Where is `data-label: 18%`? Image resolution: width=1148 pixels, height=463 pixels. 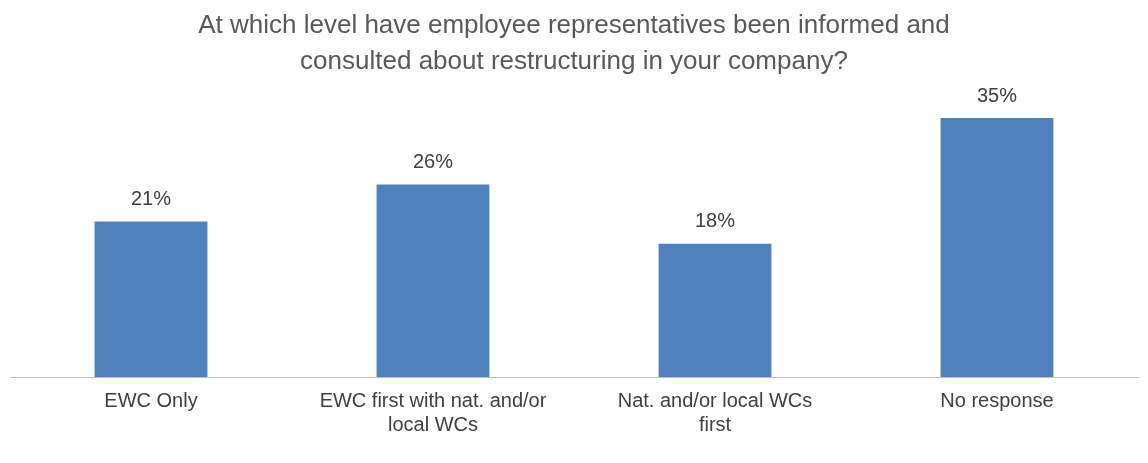 data-label: 18% is located at coordinates (715, 220).